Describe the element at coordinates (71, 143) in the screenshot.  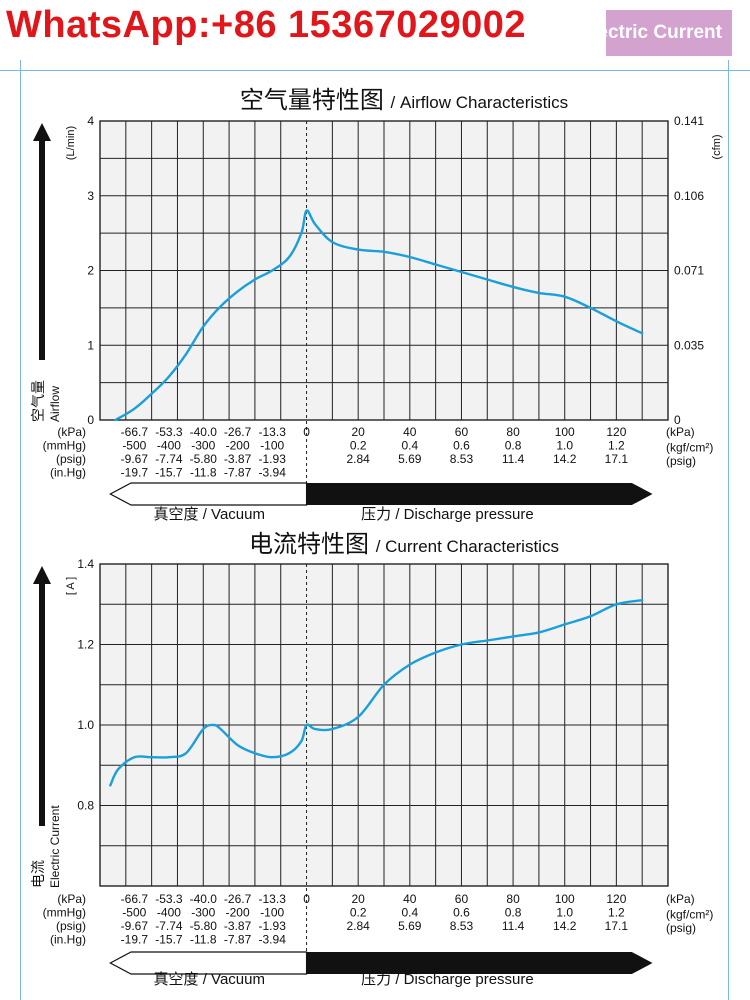
I see `y-axis-unit: (L/min)` at that location.